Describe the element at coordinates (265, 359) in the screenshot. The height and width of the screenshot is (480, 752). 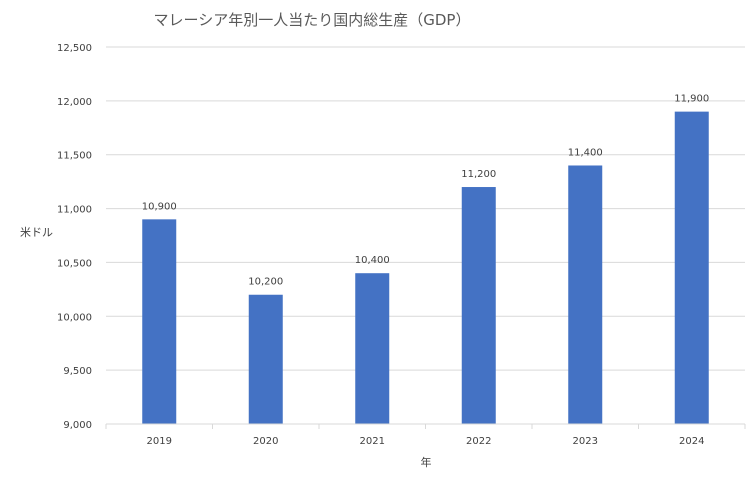
I see `bar-2020` at that location.